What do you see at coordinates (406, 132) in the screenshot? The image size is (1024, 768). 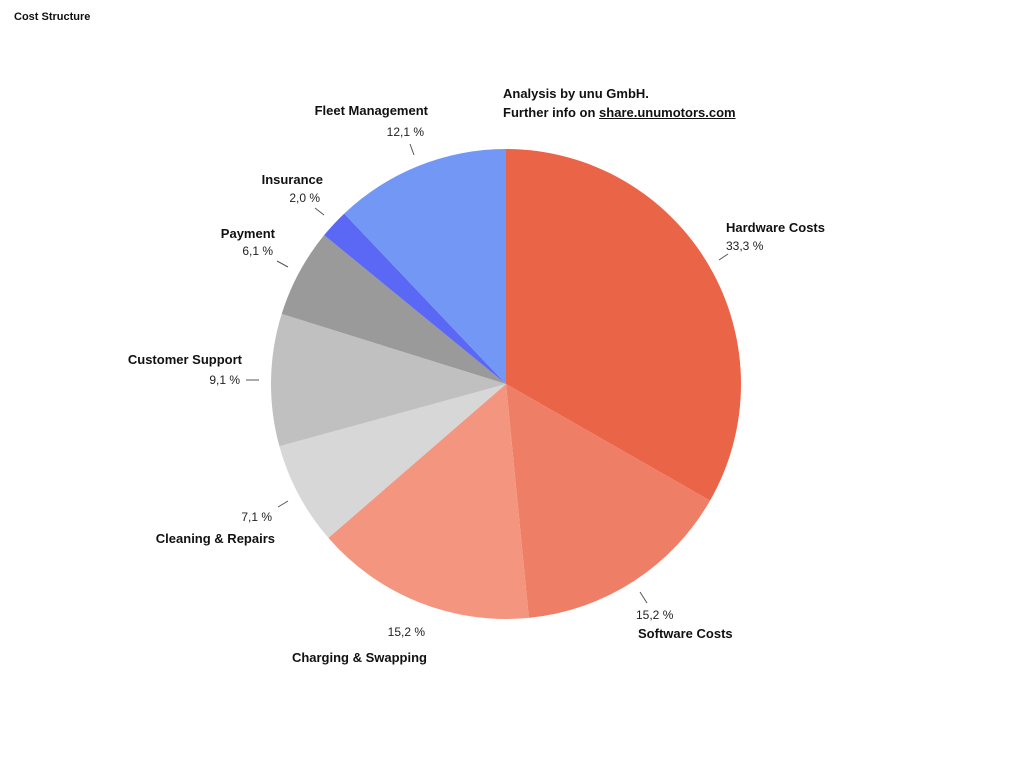 I see `slice-value-fleet-management: 12,1 %` at bounding box center [406, 132].